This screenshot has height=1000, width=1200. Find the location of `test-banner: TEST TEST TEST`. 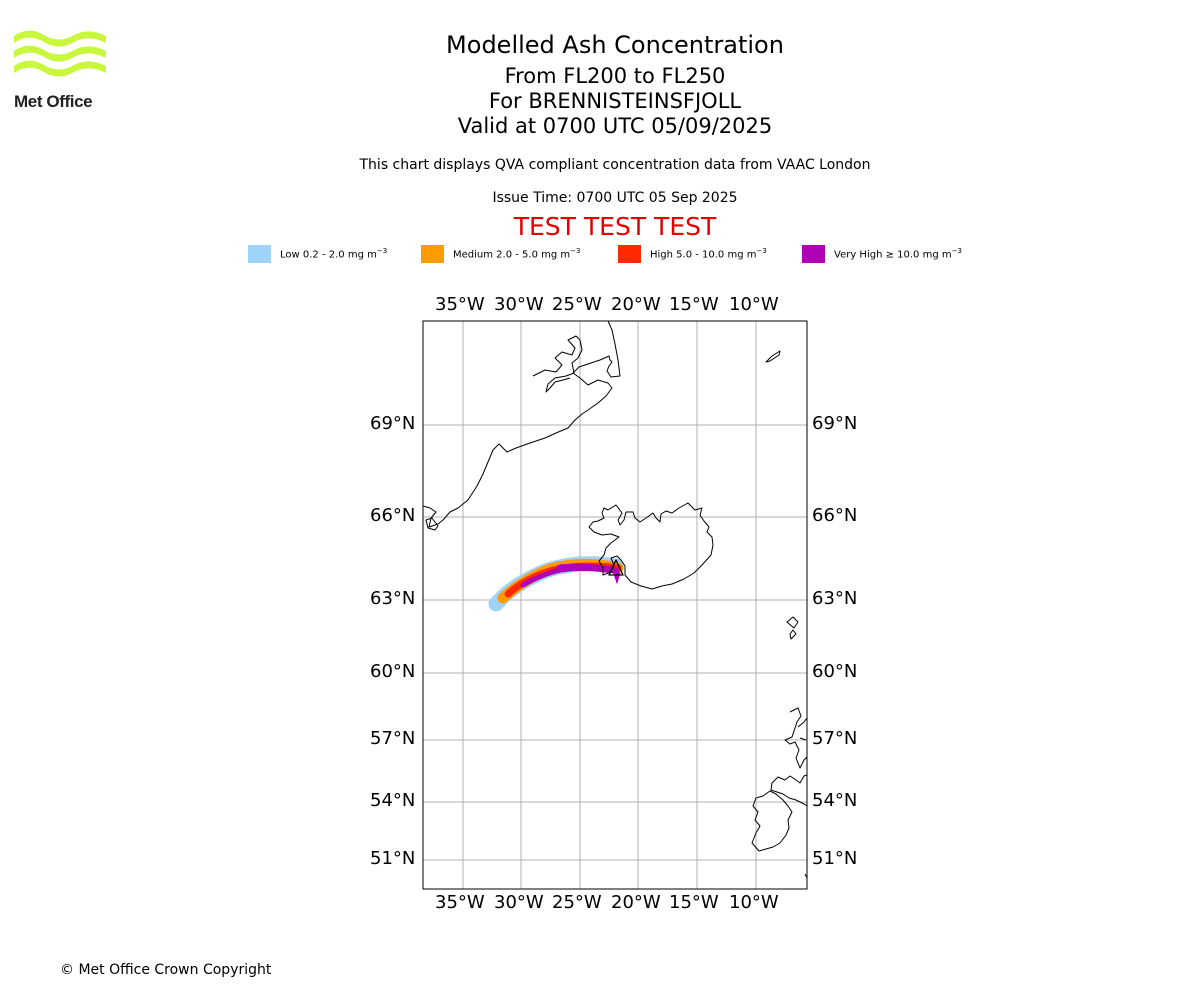

test-banner: TEST TEST TEST is located at coordinates (615, 226).